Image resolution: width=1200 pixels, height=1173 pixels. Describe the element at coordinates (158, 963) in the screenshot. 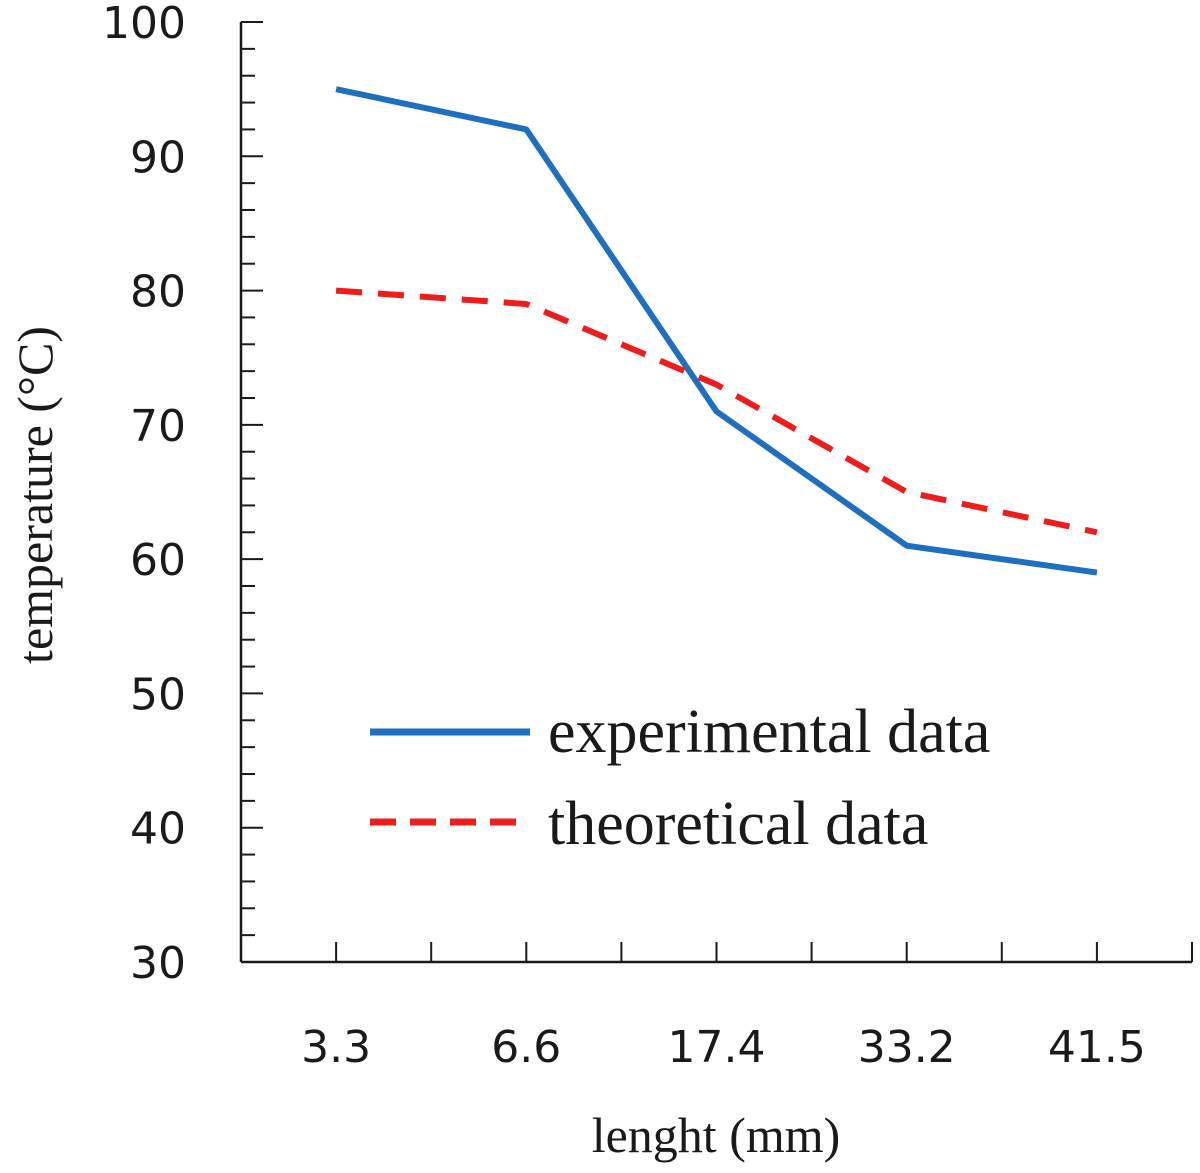

I see `y-tick-label: 30` at that location.